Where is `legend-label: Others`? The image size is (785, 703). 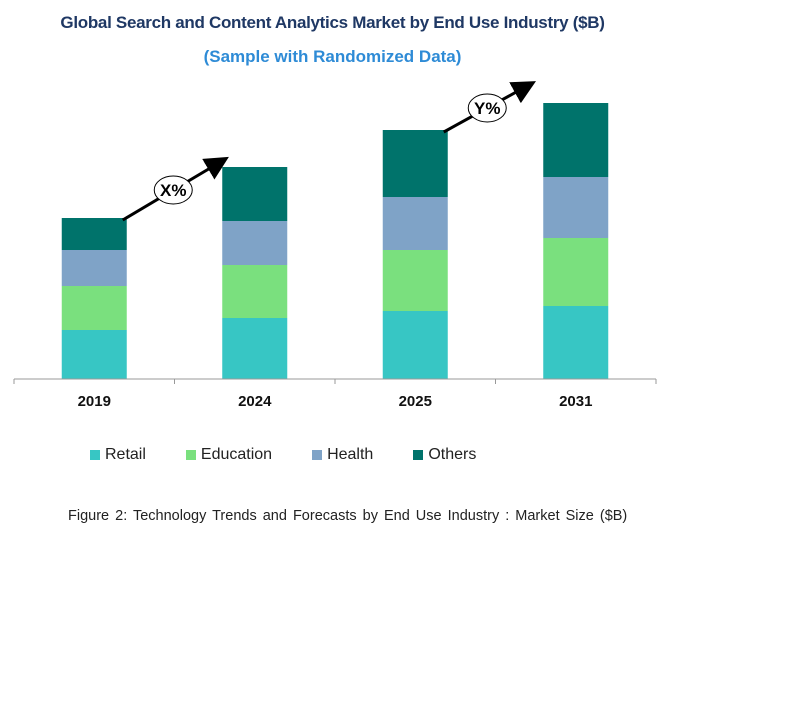
legend-label: Others is located at coordinates (452, 454).